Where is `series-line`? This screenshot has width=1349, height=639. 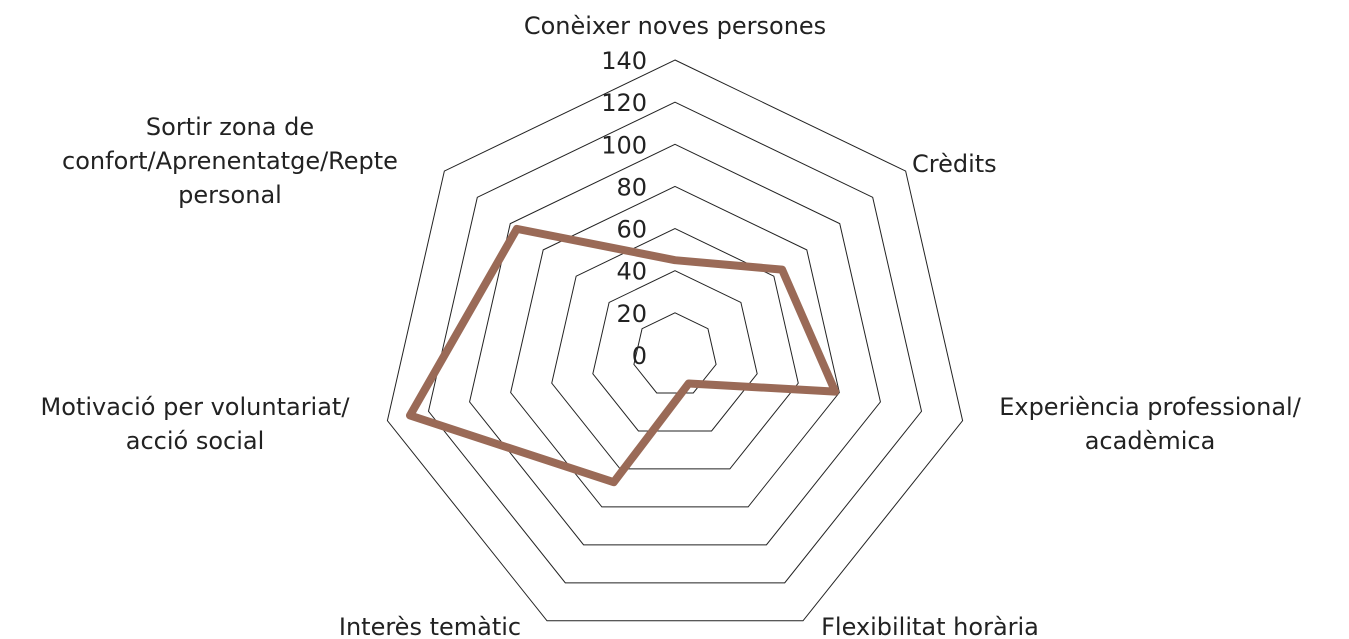
series-line is located at coordinates (622, 355).